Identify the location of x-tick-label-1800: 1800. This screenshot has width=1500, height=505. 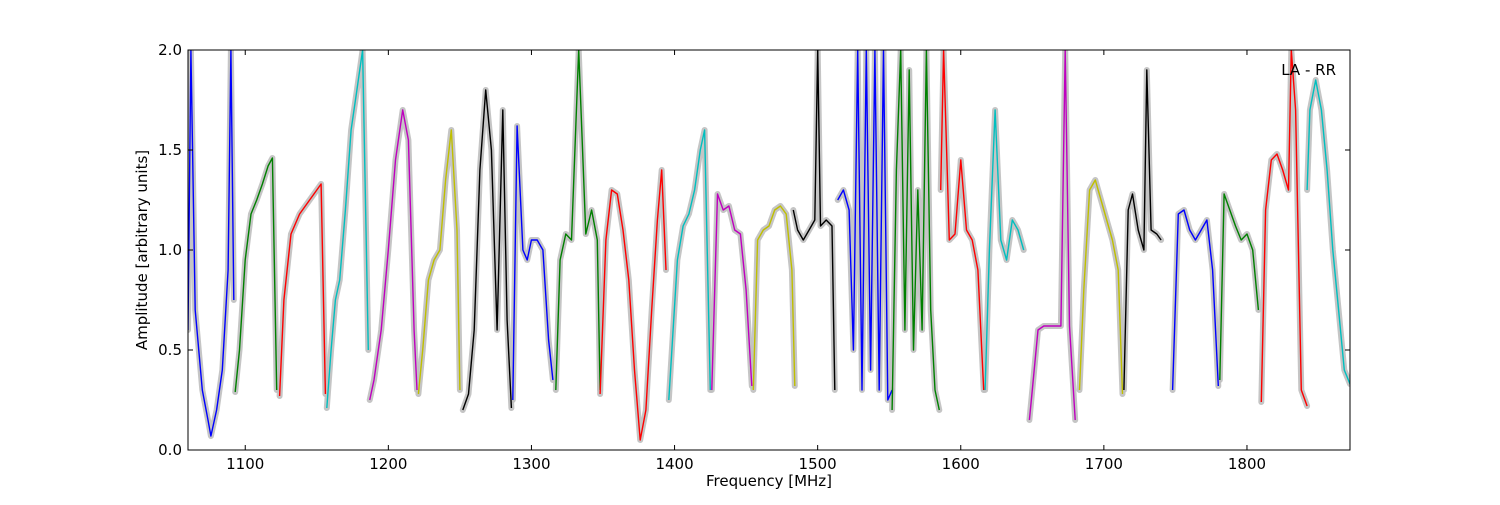
(1247, 464).